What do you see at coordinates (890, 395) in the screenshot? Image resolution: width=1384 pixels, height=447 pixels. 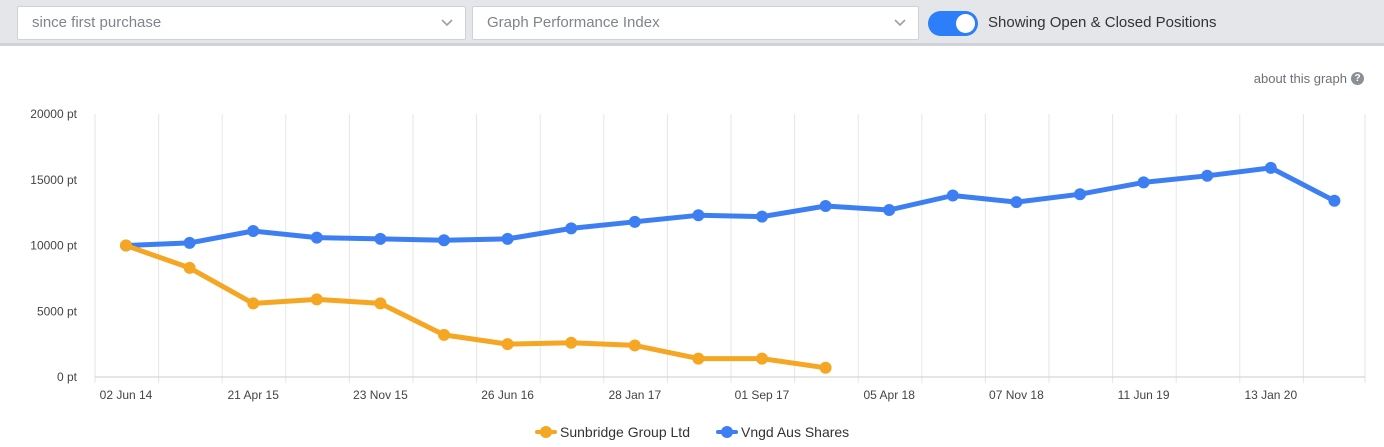 I see `x-tick-label: 05 Apr 18` at bounding box center [890, 395].